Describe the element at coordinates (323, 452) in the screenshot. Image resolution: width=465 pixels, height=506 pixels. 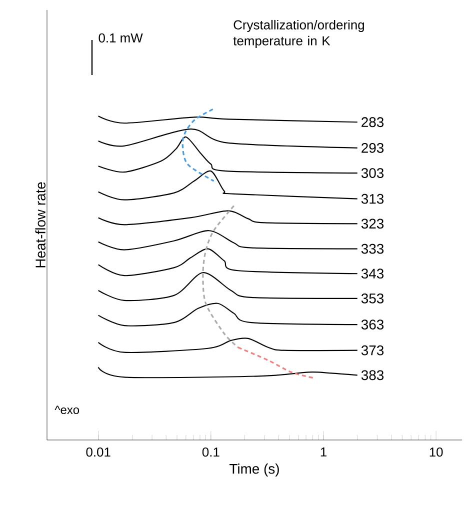
I see `x-tick-label: 1` at that location.